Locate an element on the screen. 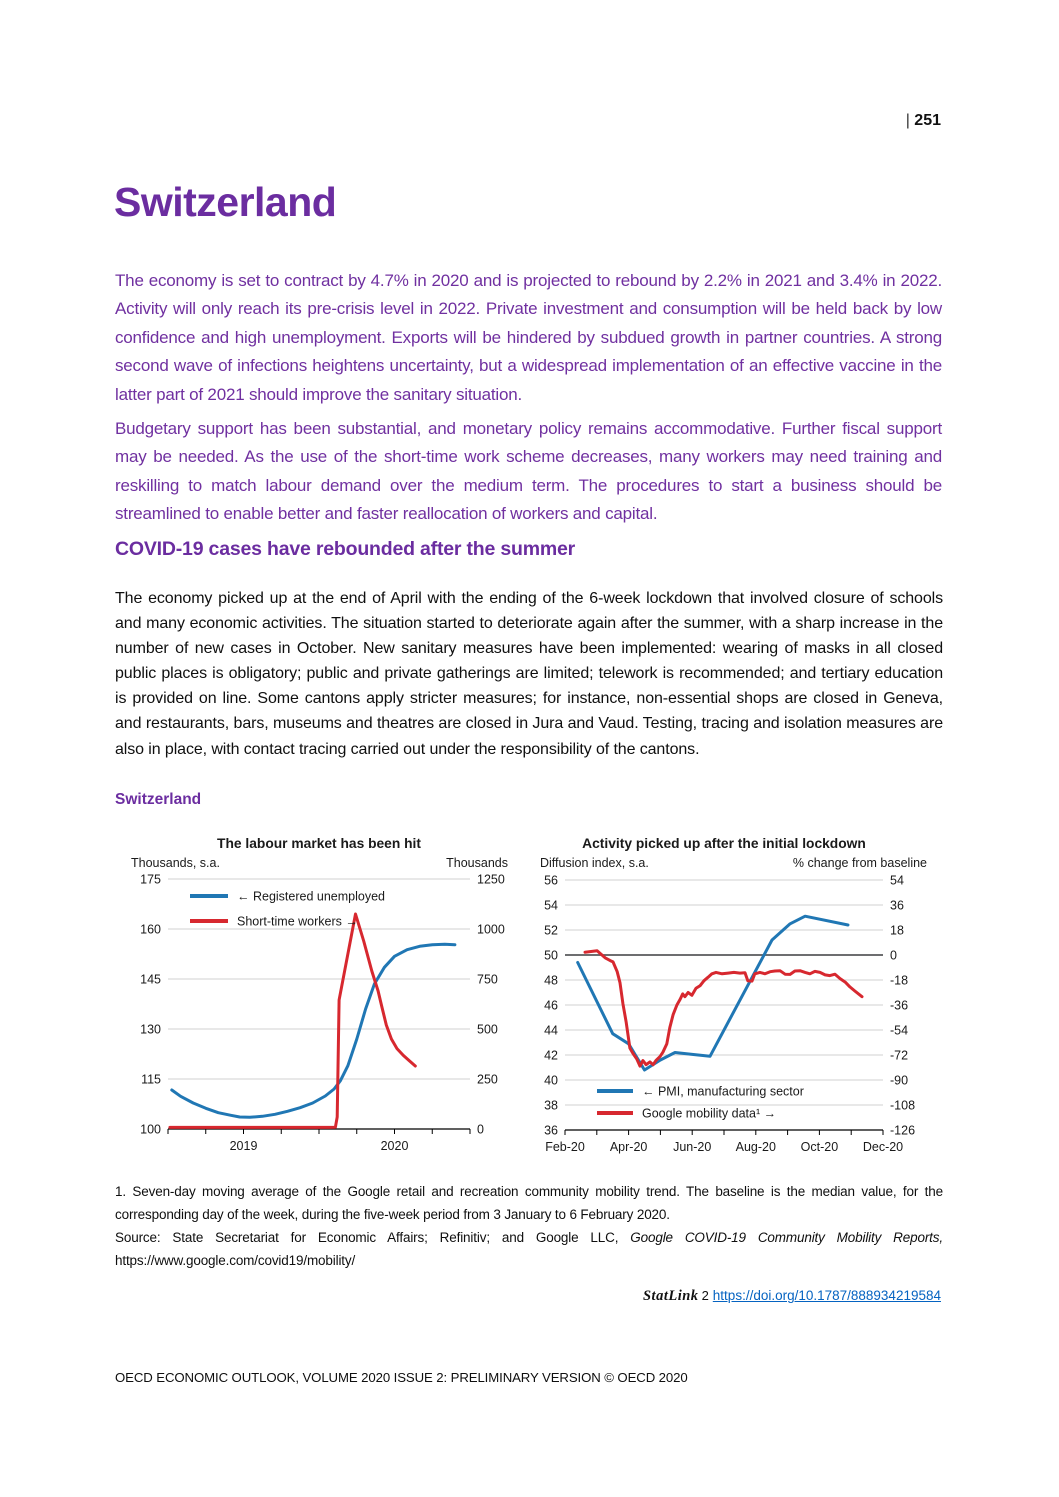 This screenshot has height=1497, width=1059. chart-title: The labour market has been hit is located at coordinates (319, 843).